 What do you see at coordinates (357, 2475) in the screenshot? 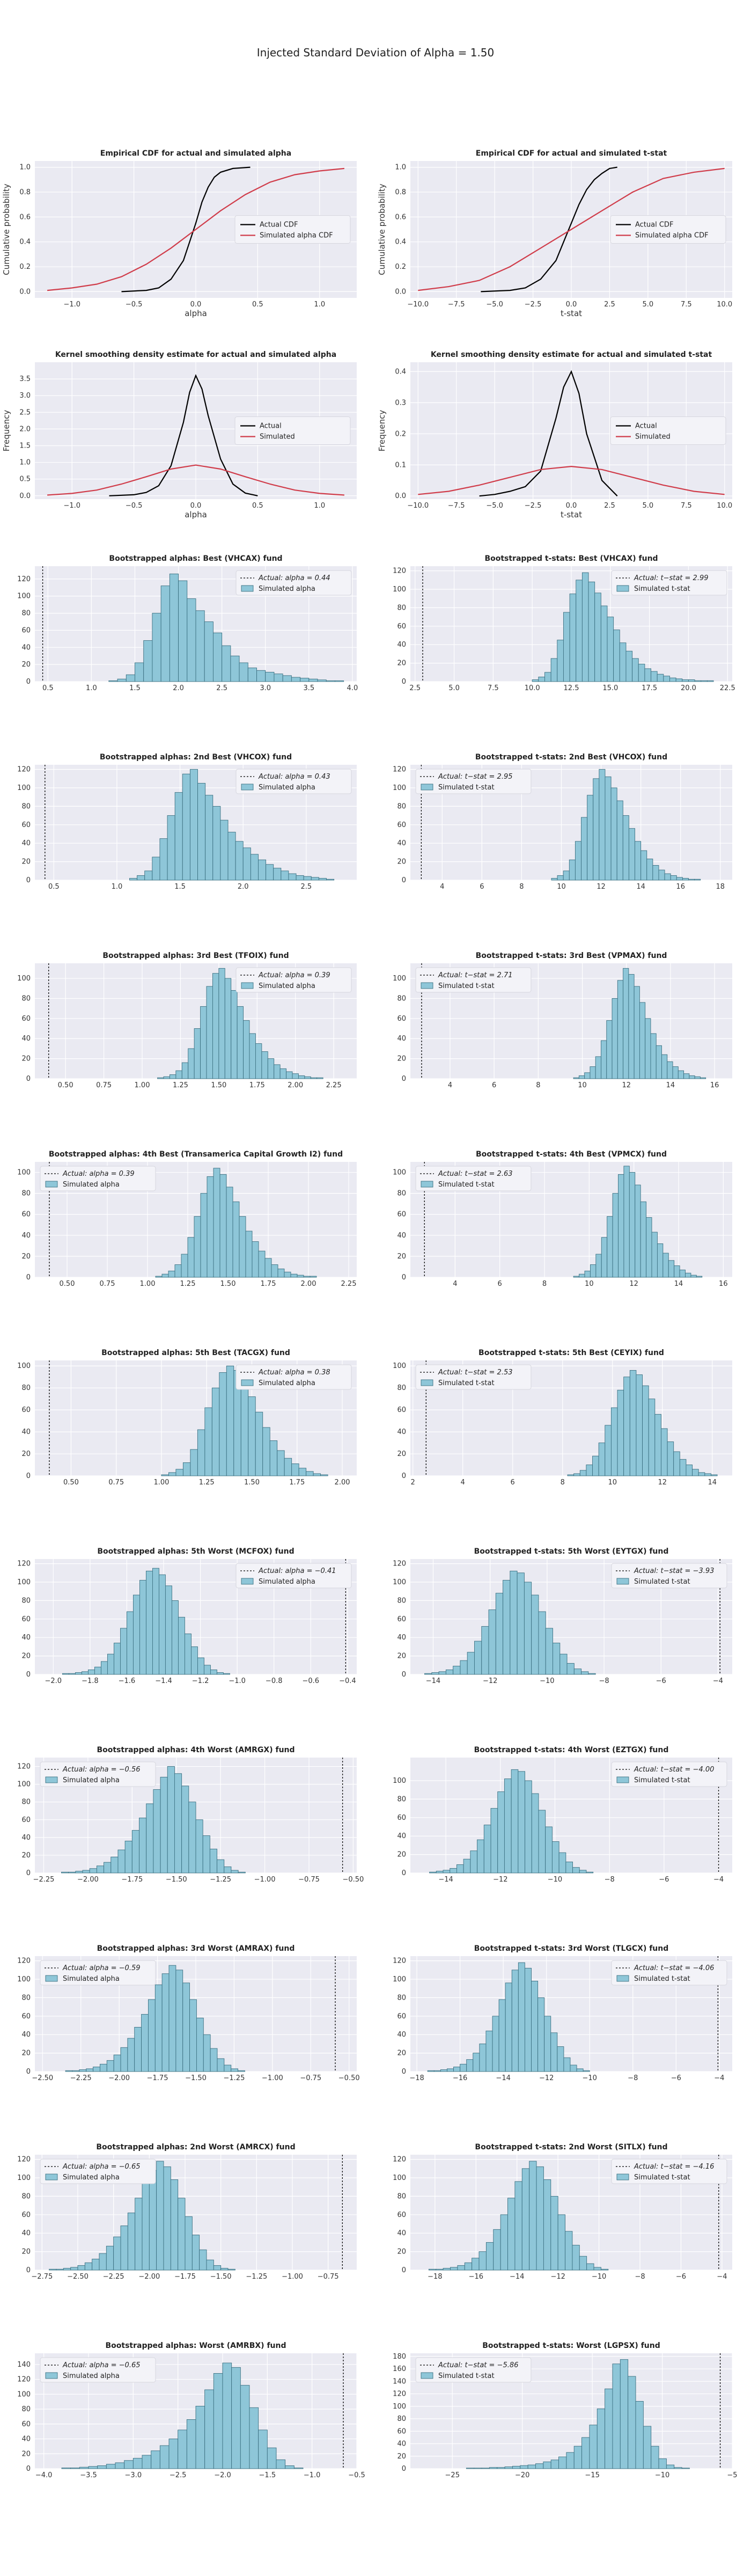
I see `x-tick-label: −0.5` at bounding box center [357, 2475].